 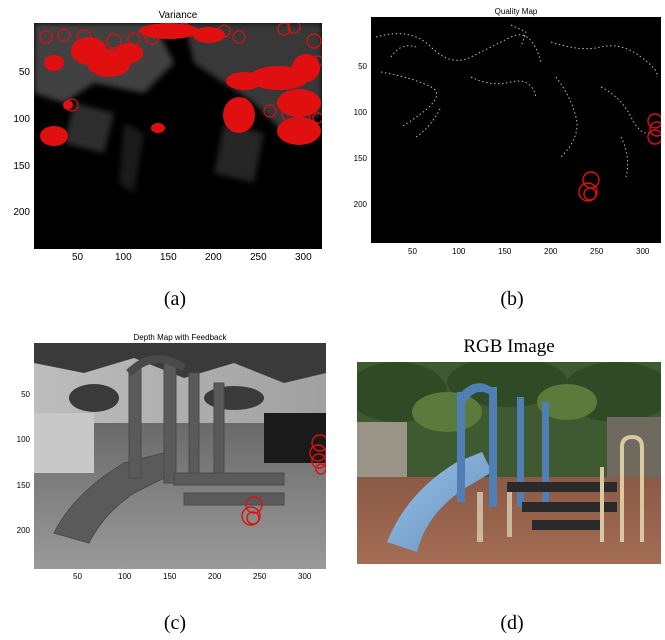 I want to click on rgb-photo, so click(x=509, y=463).